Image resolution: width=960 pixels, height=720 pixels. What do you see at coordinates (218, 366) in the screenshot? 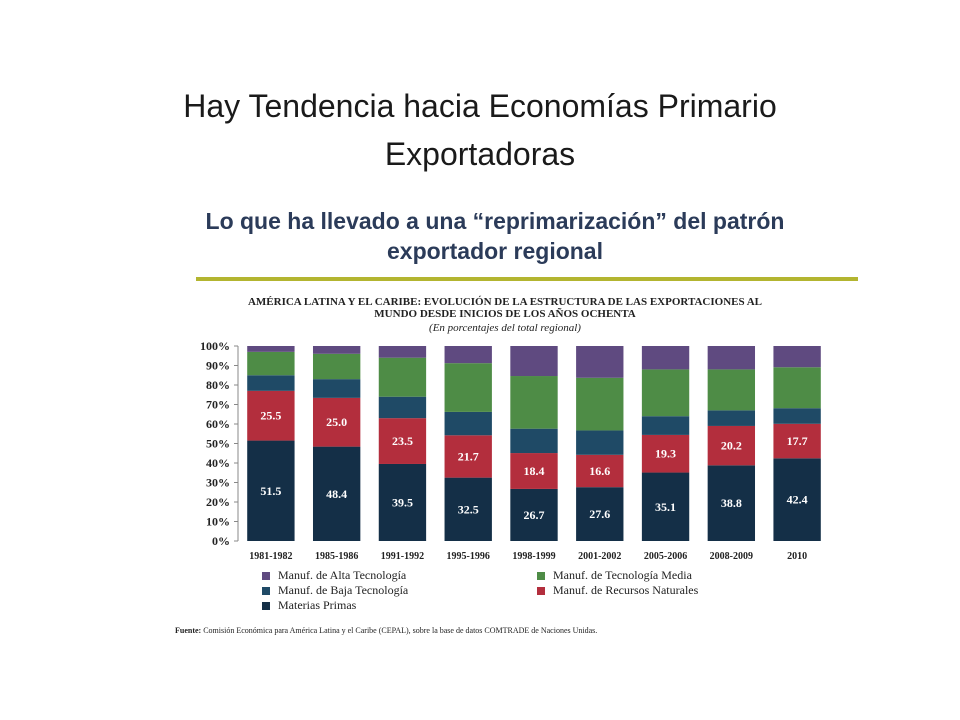
I see `y-tick-label: 90%` at bounding box center [218, 366].